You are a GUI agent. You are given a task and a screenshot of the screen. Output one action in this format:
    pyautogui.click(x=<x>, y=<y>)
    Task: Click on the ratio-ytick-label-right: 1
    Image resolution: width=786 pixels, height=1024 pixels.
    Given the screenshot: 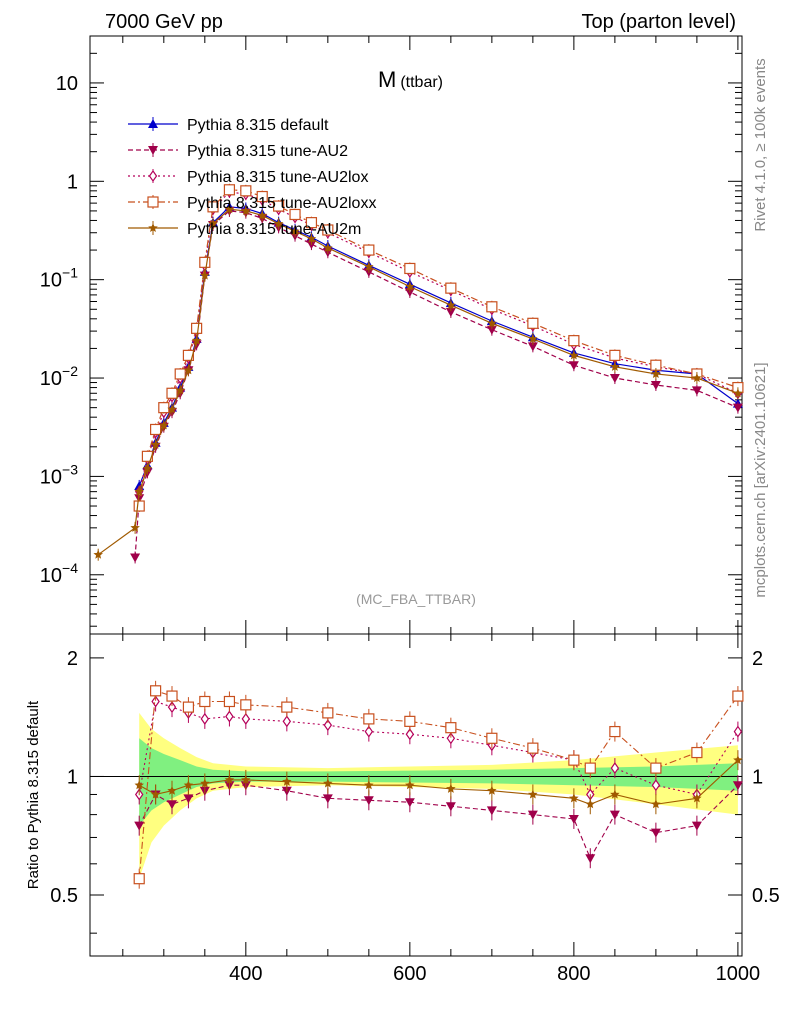 What is the action you would take?
    pyautogui.click(x=757, y=777)
    